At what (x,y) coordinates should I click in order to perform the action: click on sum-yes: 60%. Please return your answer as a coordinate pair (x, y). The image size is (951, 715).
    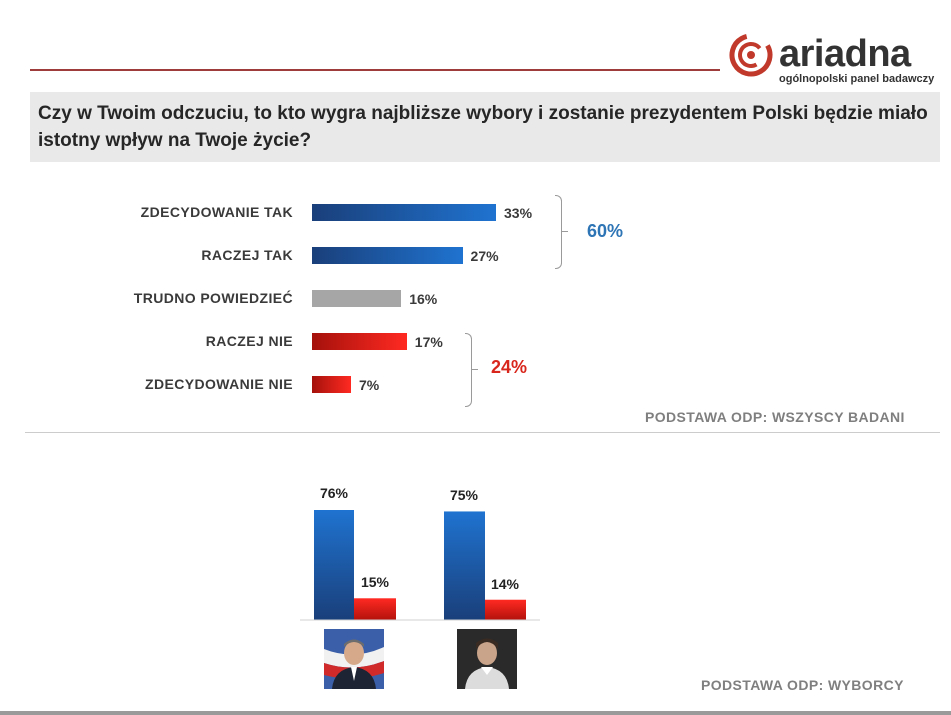
    Looking at the image, I should click on (605, 231).